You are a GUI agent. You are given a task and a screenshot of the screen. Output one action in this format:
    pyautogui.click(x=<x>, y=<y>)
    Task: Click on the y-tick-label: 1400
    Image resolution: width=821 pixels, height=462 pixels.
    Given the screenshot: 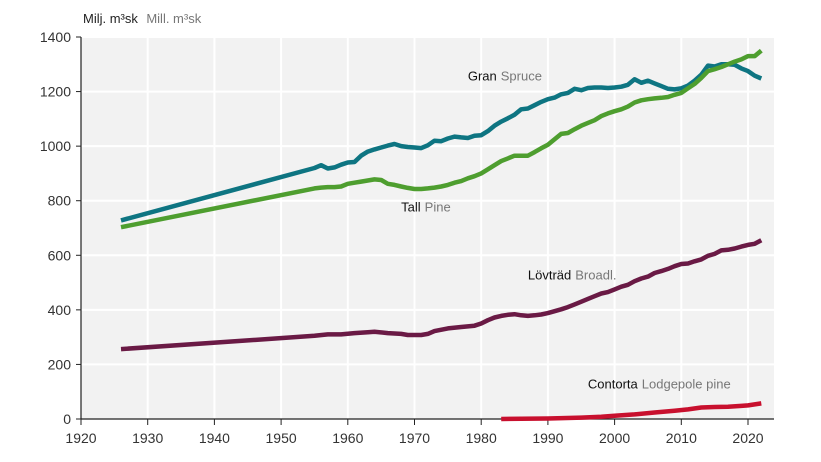 What is the action you would take?
    pyautogui.click(x=55, y=37)
    